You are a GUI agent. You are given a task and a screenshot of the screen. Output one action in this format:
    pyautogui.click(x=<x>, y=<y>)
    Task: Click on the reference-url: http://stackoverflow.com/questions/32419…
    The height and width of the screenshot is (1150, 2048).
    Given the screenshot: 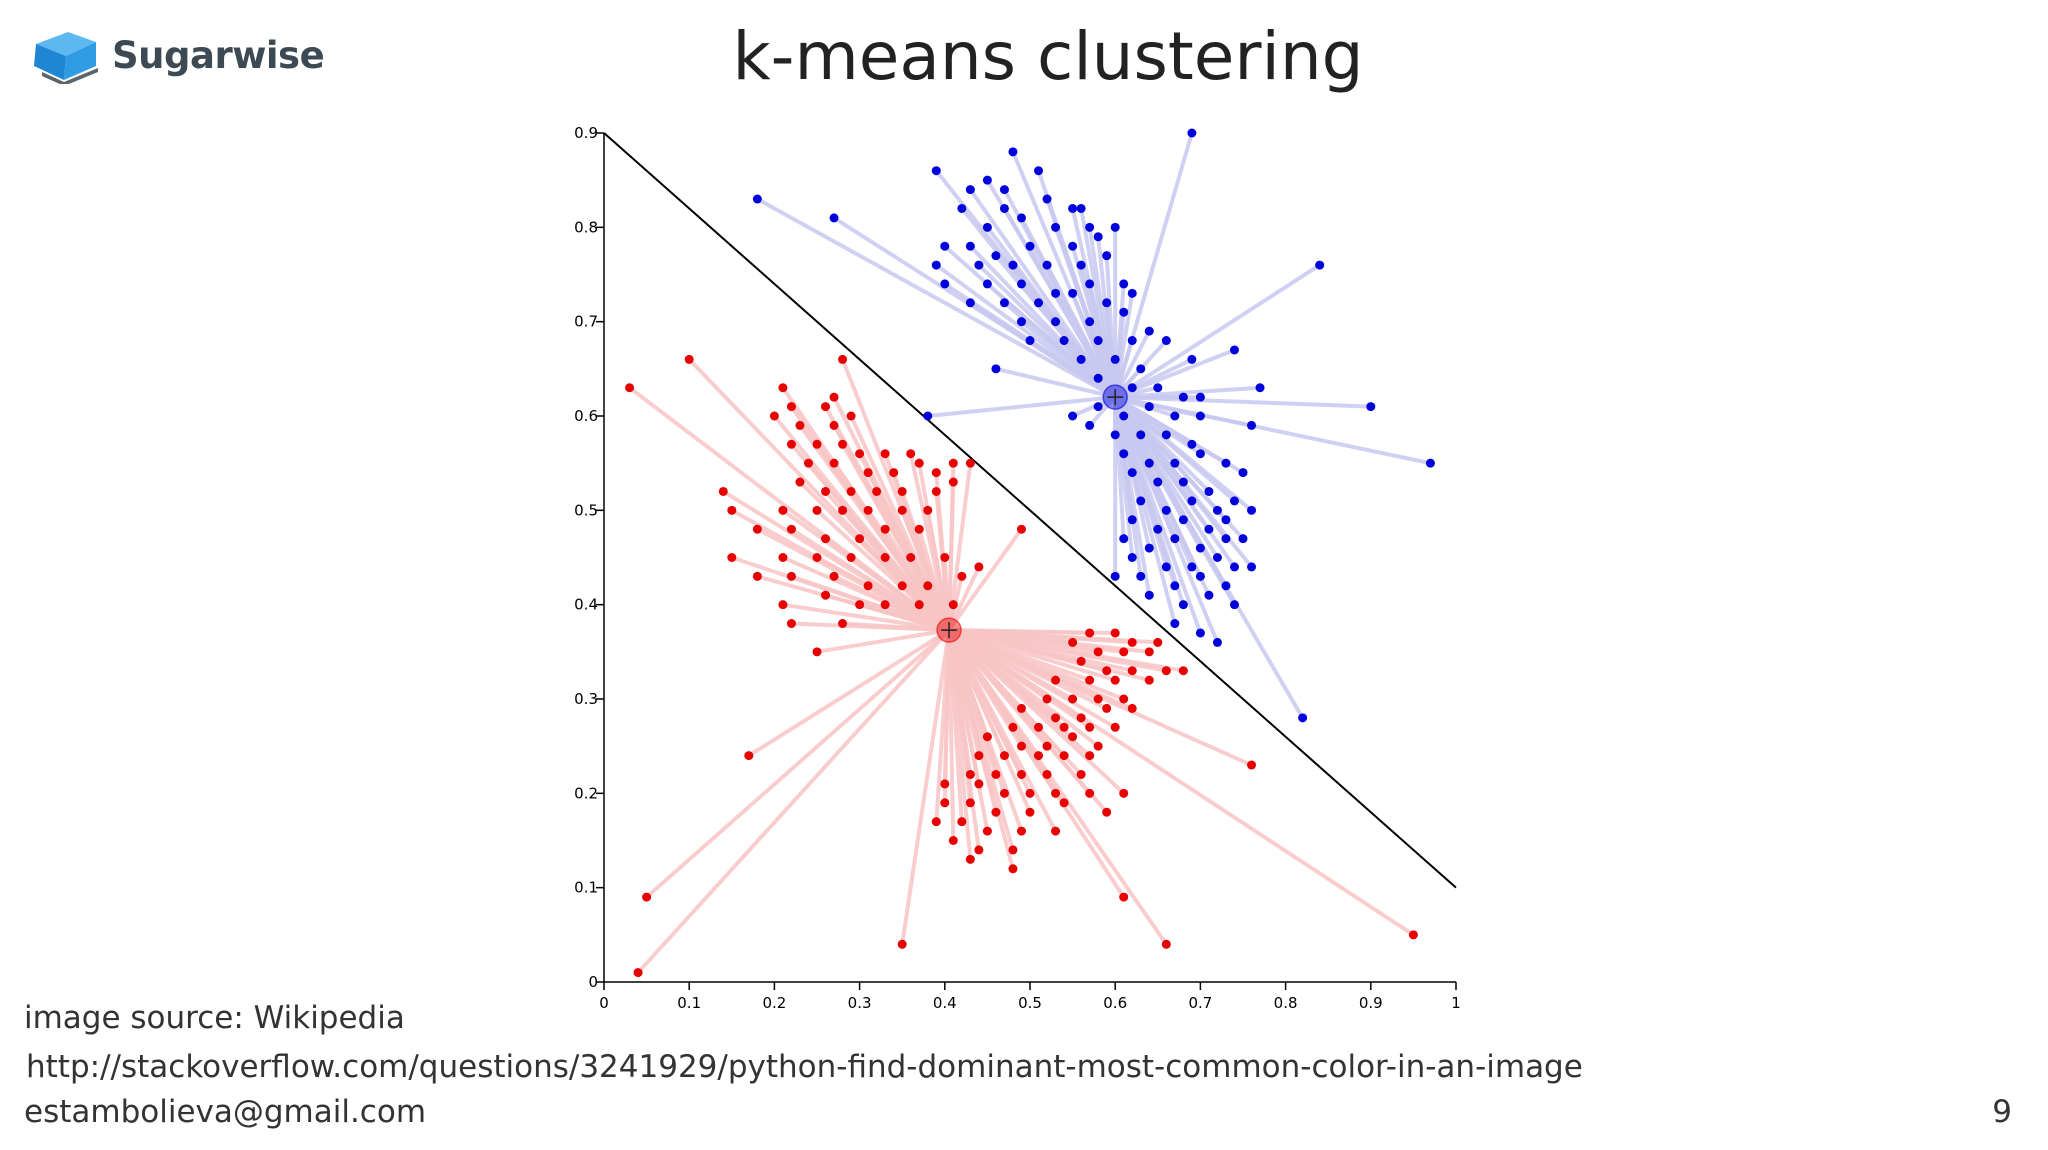 What is the action you would take?
    pyautogui.click(x=804, y=1067)
    